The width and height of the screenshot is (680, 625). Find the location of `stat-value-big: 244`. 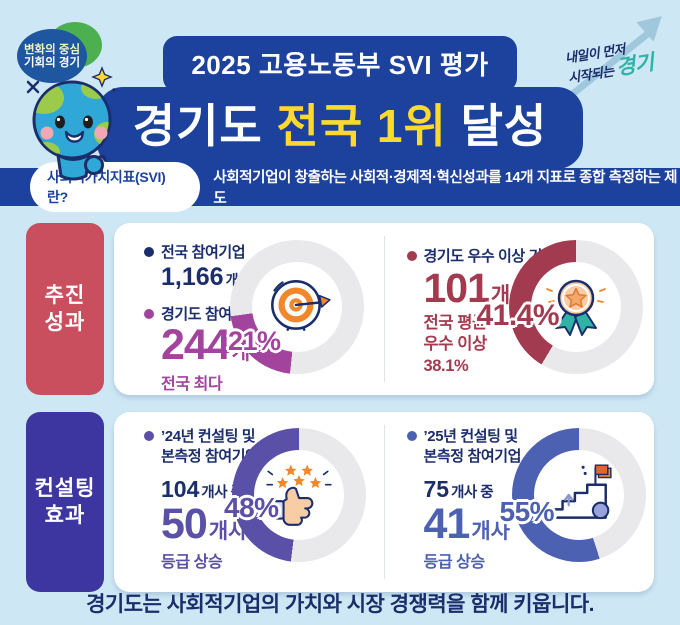

stat-value-big: 244 is located at coordinates (196, 345).